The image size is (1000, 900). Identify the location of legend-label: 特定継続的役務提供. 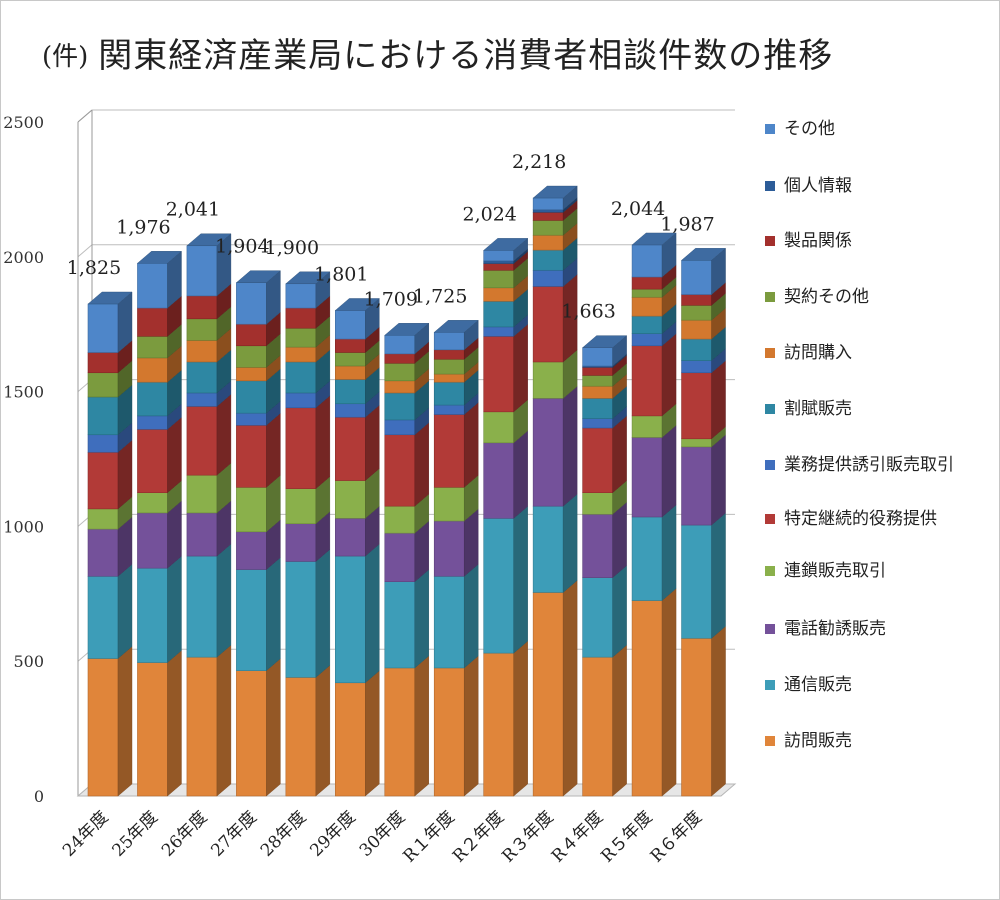
(860, 519).